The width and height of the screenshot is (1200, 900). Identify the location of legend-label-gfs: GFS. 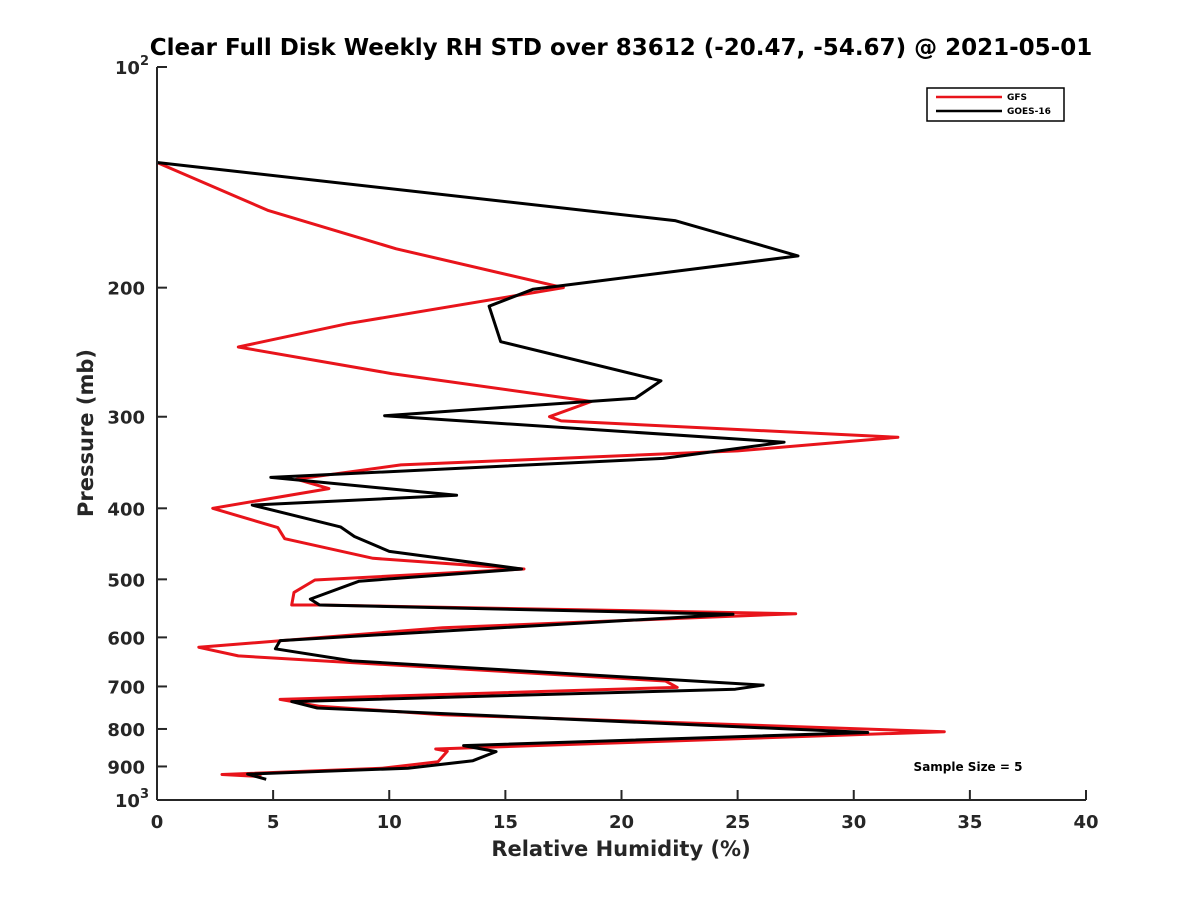
(1017, 98).